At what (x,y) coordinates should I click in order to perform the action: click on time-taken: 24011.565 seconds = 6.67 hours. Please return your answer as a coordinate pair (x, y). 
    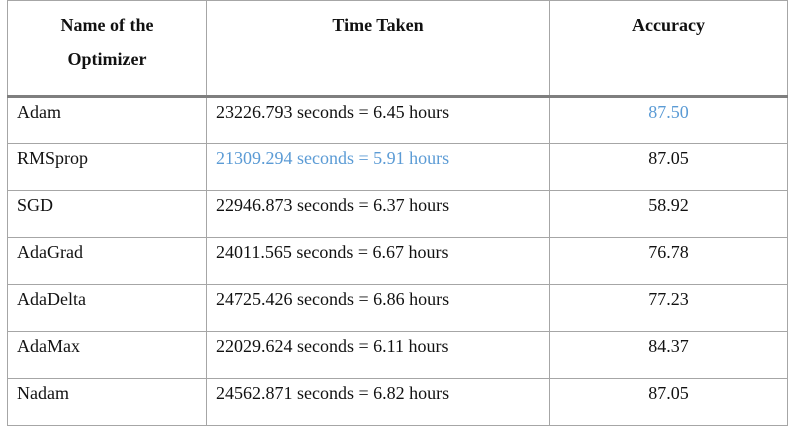
    Looking at the image, I should click on (378, 261).